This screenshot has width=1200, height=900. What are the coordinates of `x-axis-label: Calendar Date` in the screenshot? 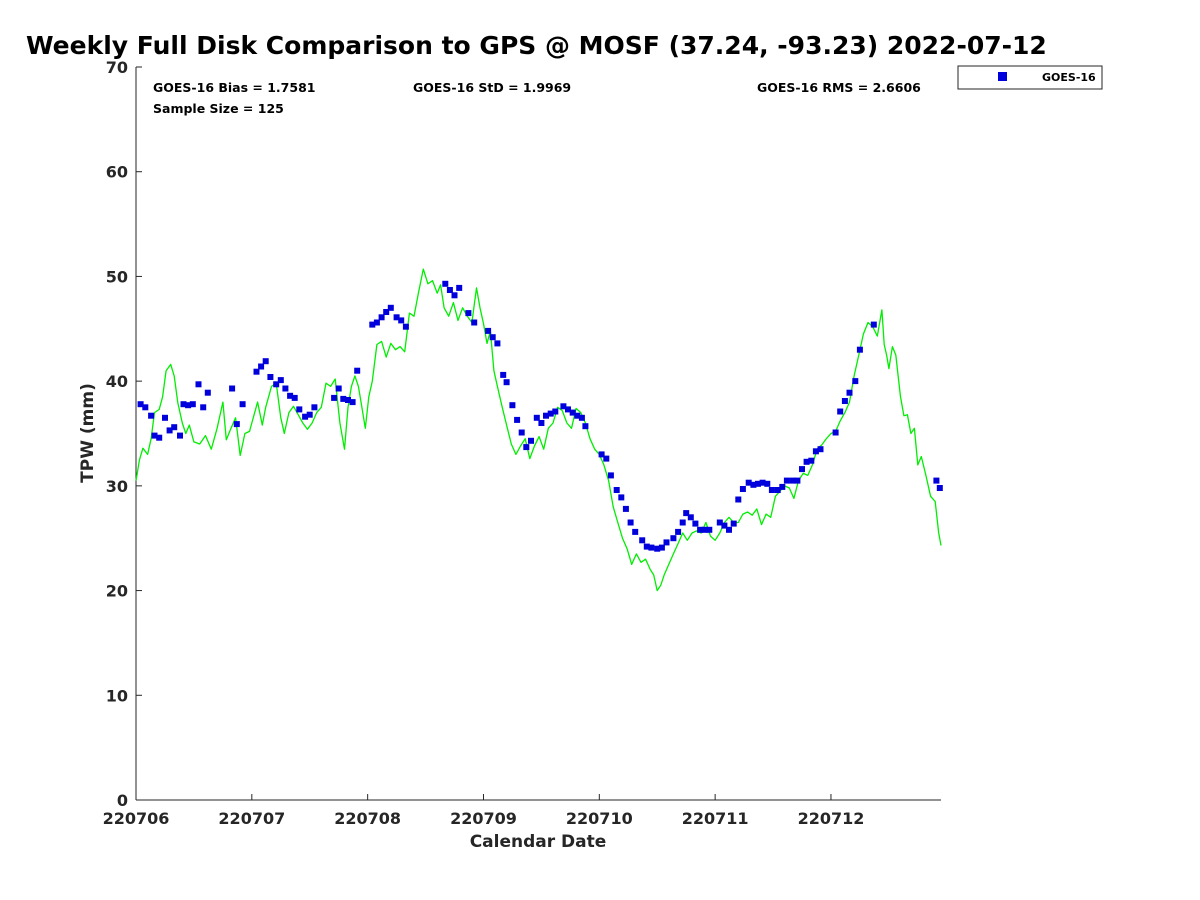 It's located at (538, 842).